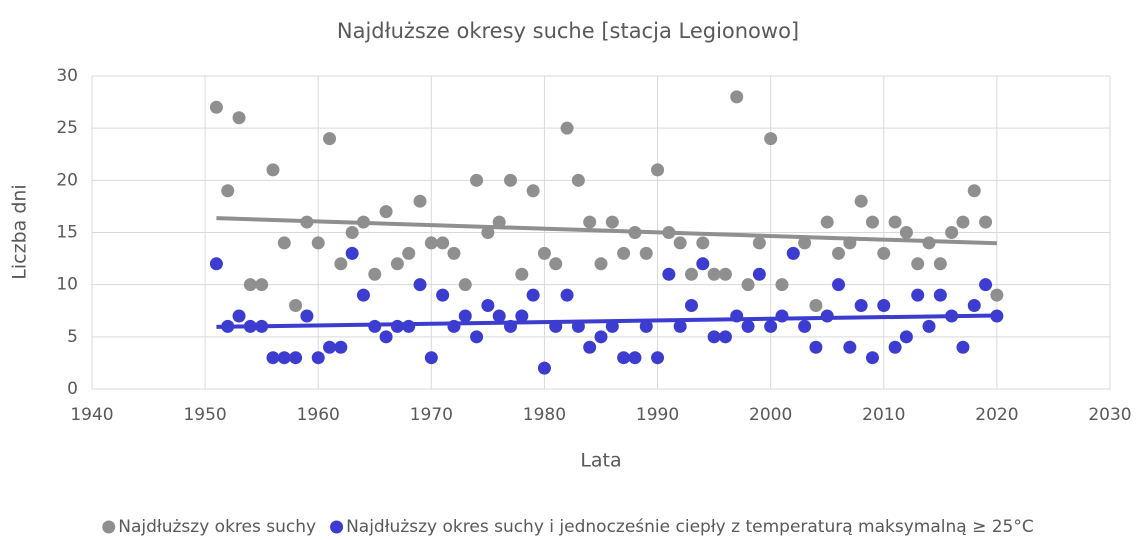 The image size is (1137, 540). I want to click on y-axis-label: Liczba dni, so click(20, 231).